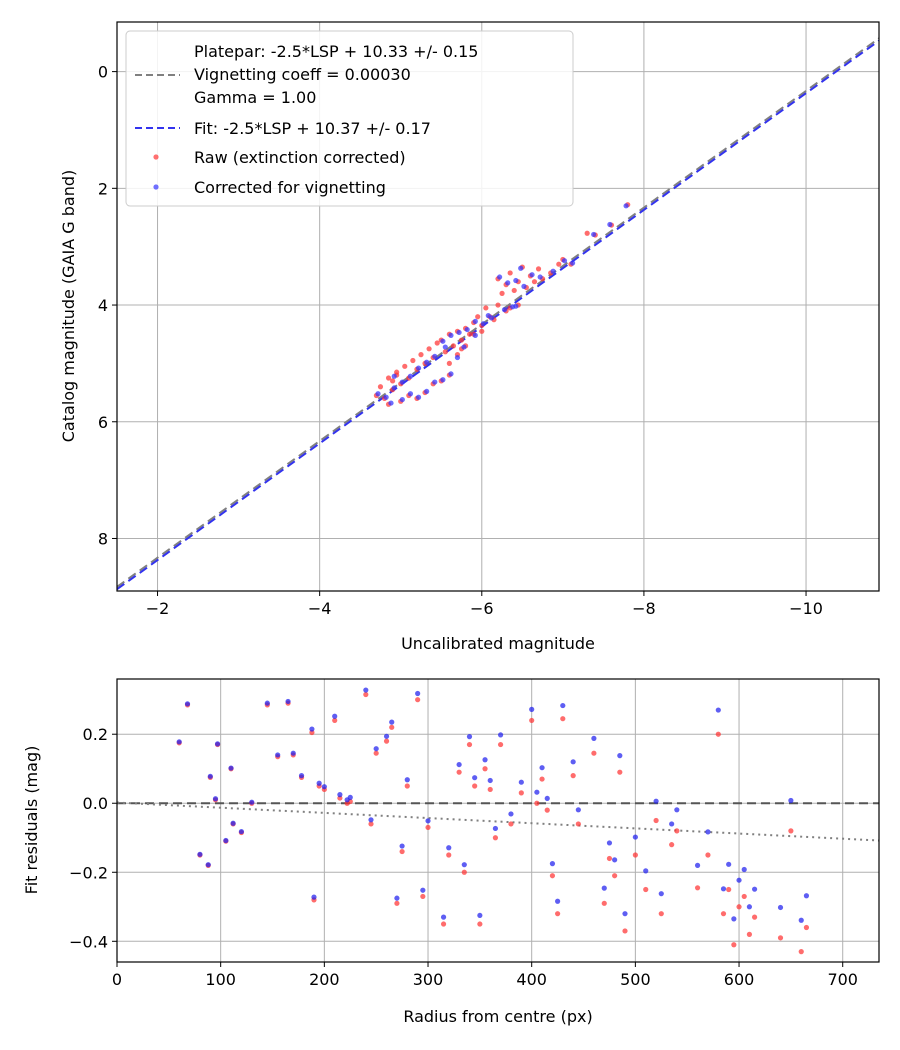  I want to click on y-tick-label: 6, so click(103, 422).